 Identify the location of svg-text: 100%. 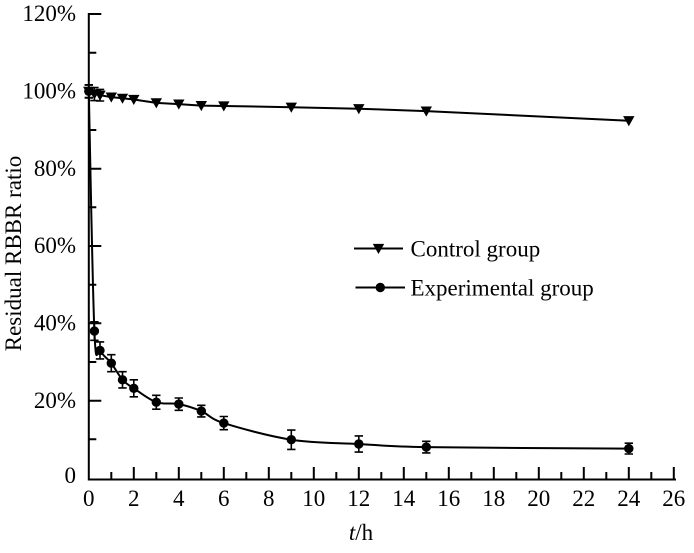
(49, 91).